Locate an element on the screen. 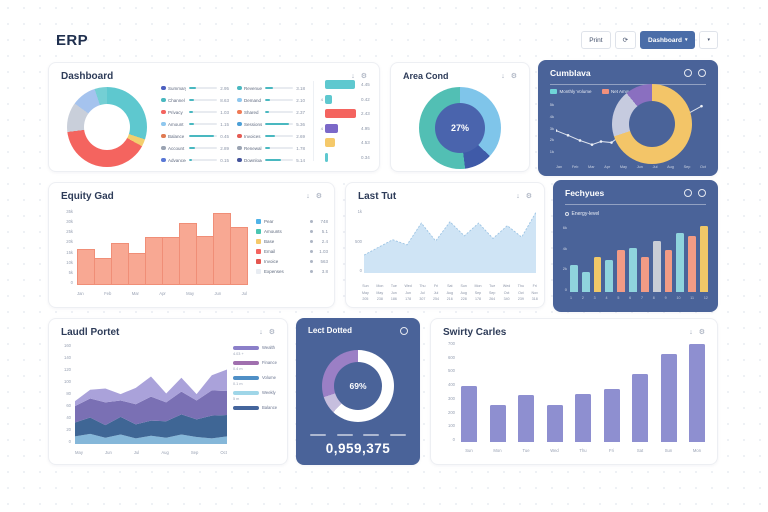  tick-label: Jun is located at coordinates (639, 167).